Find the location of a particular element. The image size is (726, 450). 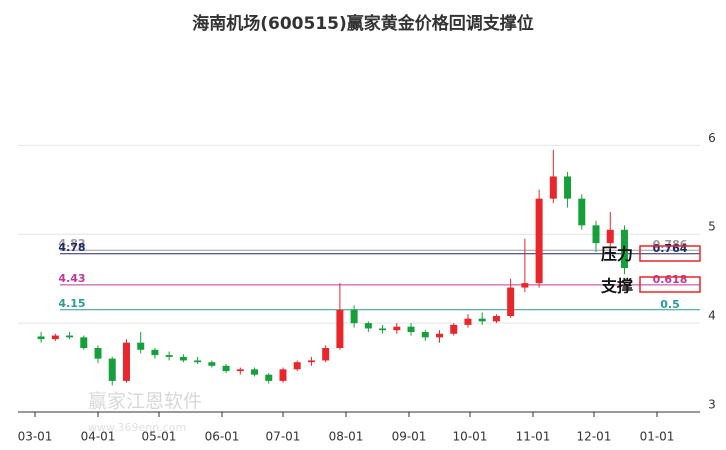

x-tick-label: 04-01 is located at coordinates (98, 437).